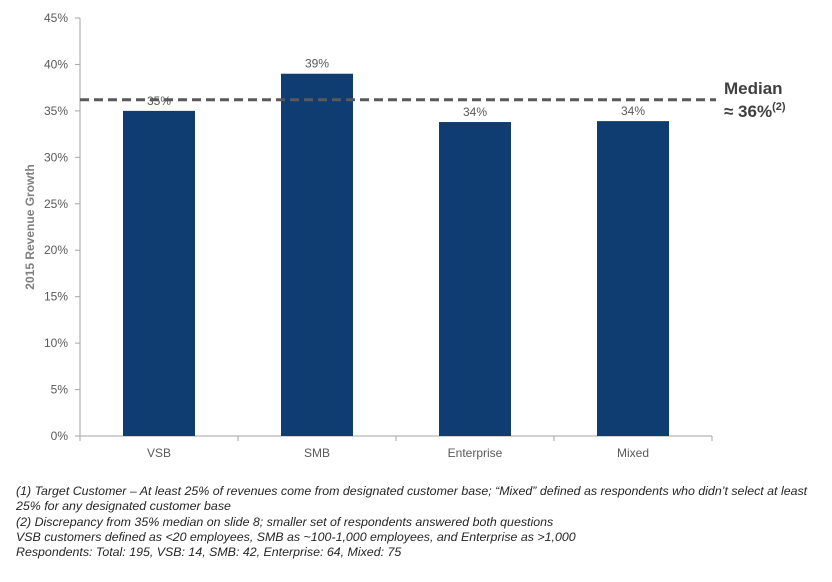  I want to click on y-tick-label: 20%, so click(56, 250).